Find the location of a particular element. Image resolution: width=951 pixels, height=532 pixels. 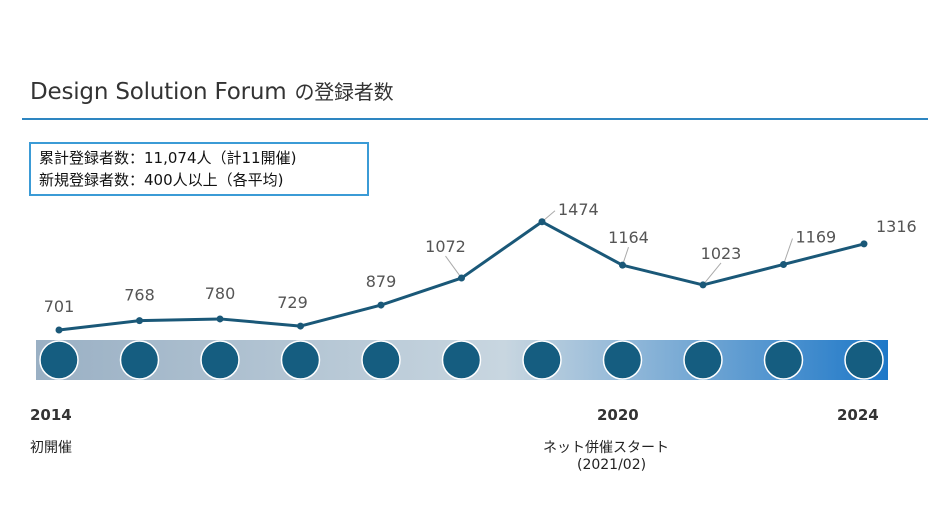

hybrid-start-note: ネット併催スタート is located at coordinates (606, 448).